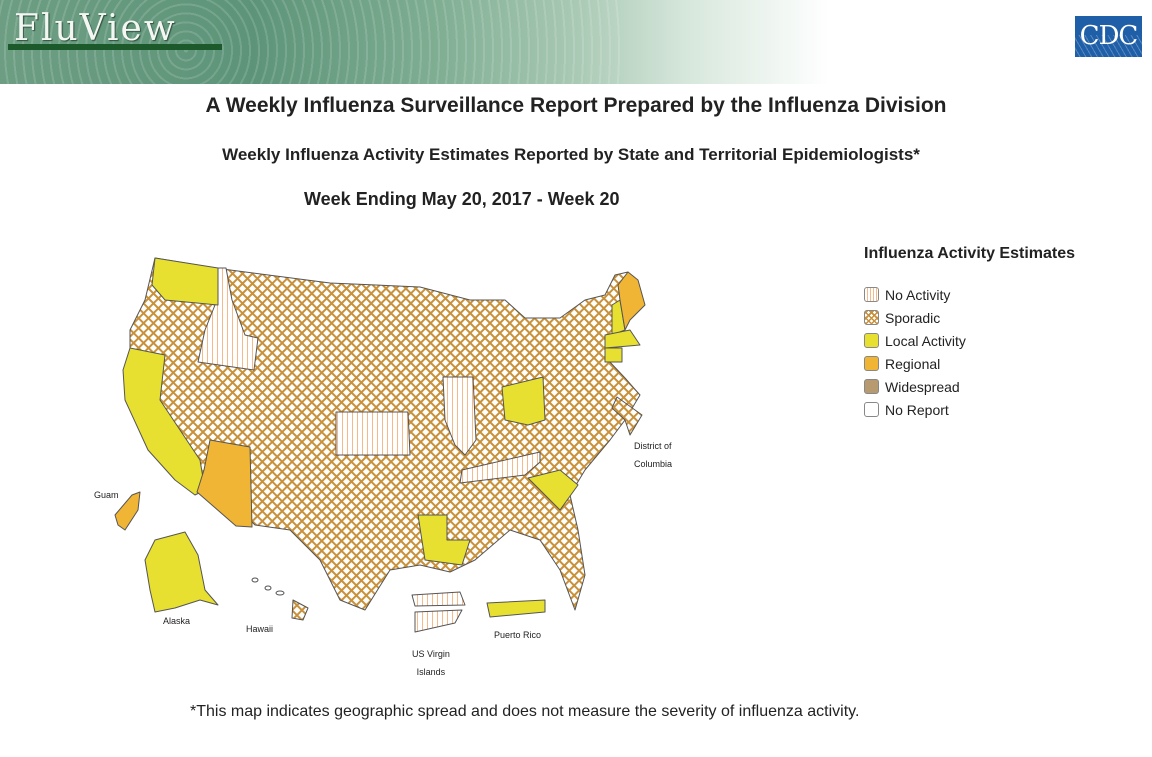 The image size is (1152, 757). What do you see at coordinates (913, 363) in the screenshot?
I see `legend-label: Regional` at bounding box center [913, 363].